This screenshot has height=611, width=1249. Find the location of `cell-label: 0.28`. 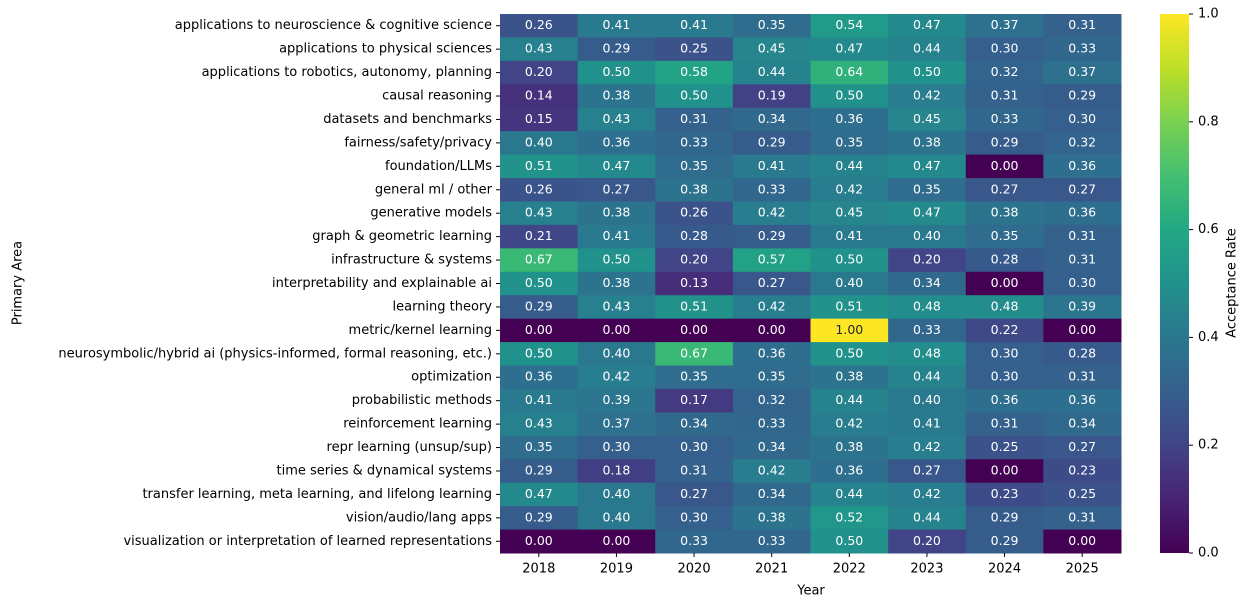

cell-label: 0.28 is located at coordinates (1005, 259).